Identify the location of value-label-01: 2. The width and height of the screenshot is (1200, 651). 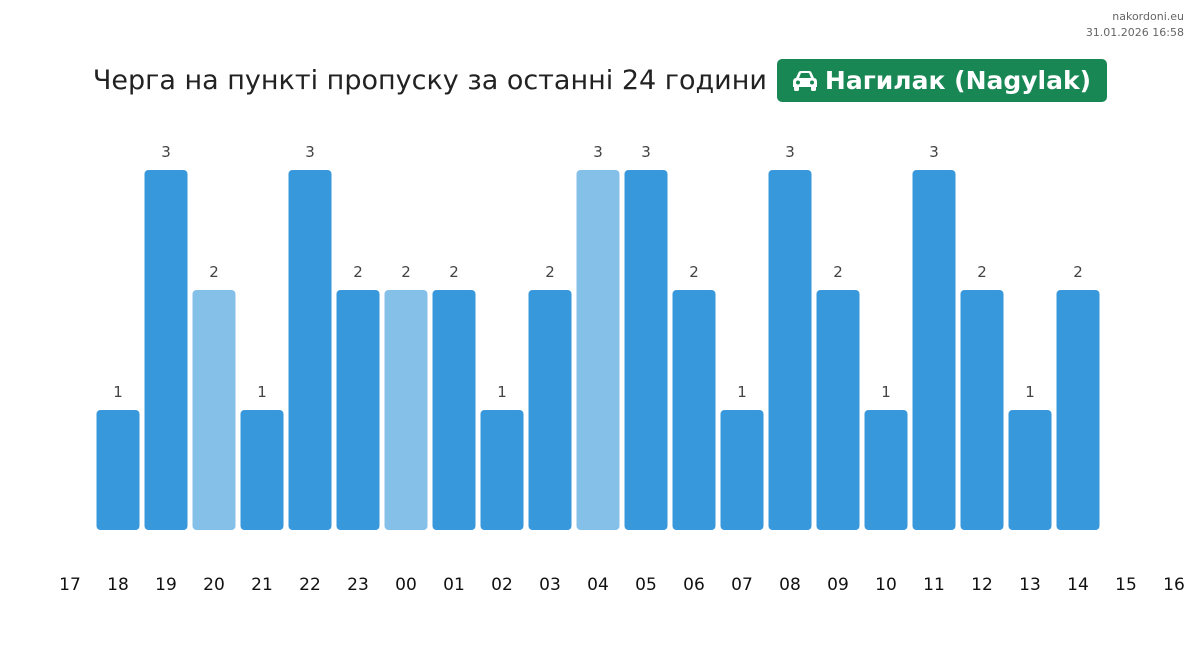
(454, 272).